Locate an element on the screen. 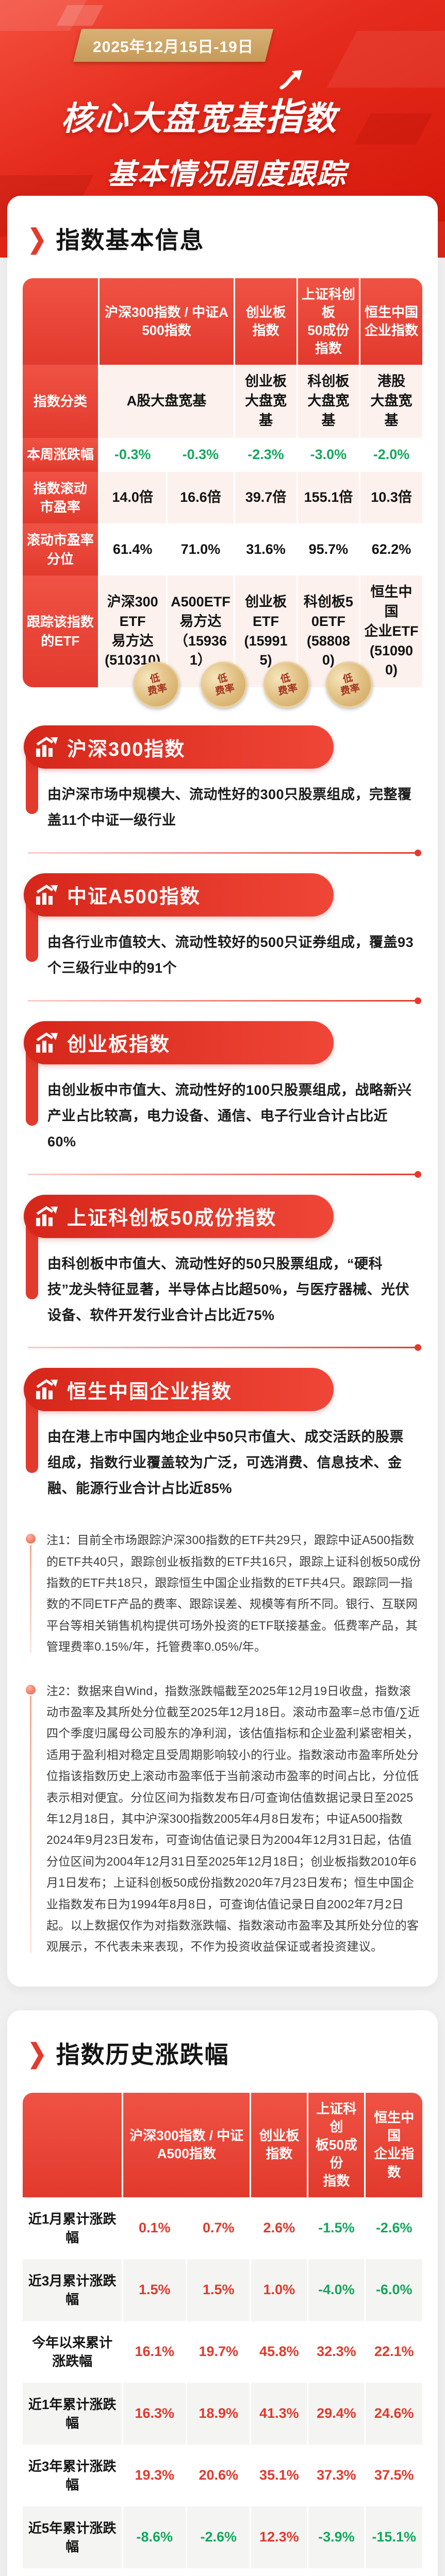 Image resolution: width=445 pixels, height=2576 pixels. index-card-title: 恒生中国企业指数 is located at coordinates (150, 1392).